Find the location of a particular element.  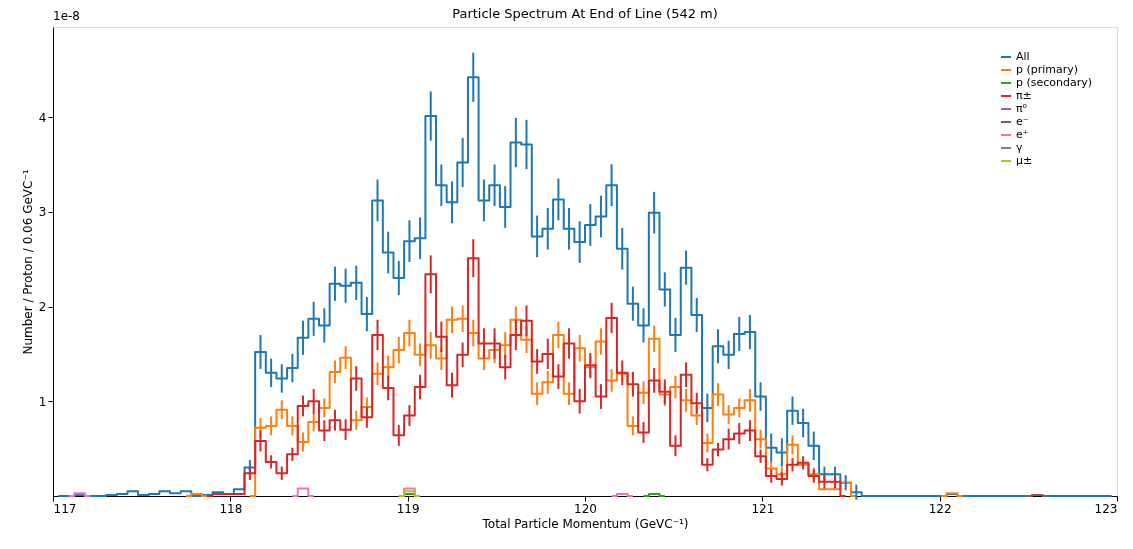

y-tick-label: 2 is located at coordinates (42, 307).